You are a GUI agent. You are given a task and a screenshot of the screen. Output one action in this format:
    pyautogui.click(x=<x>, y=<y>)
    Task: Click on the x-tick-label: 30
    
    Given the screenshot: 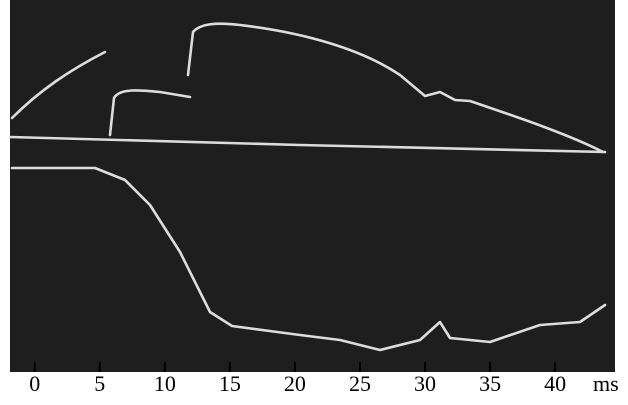 What is the action you would take?
    pyautogui.click(x=425, y=383)
    